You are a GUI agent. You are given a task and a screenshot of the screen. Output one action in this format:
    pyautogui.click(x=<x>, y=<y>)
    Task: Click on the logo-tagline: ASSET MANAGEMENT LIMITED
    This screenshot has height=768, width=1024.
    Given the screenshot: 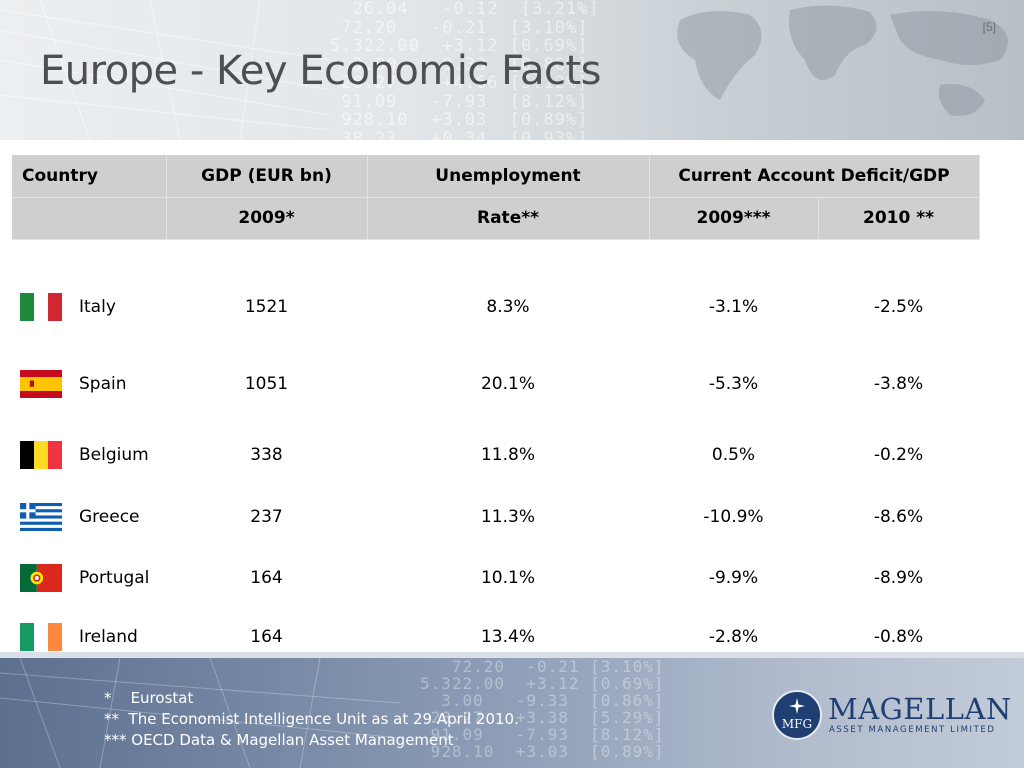 What is the action you would take?
    pyautogui.click(x=912, y=730)
    